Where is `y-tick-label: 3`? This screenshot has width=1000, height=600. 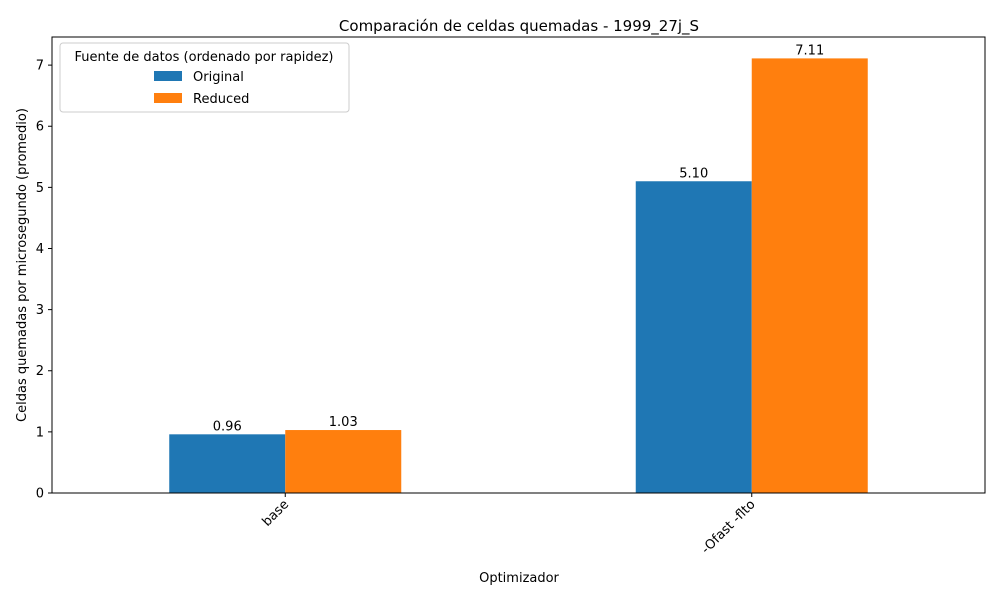
y-tick-label: 3 is located at coordinates (40, 310).